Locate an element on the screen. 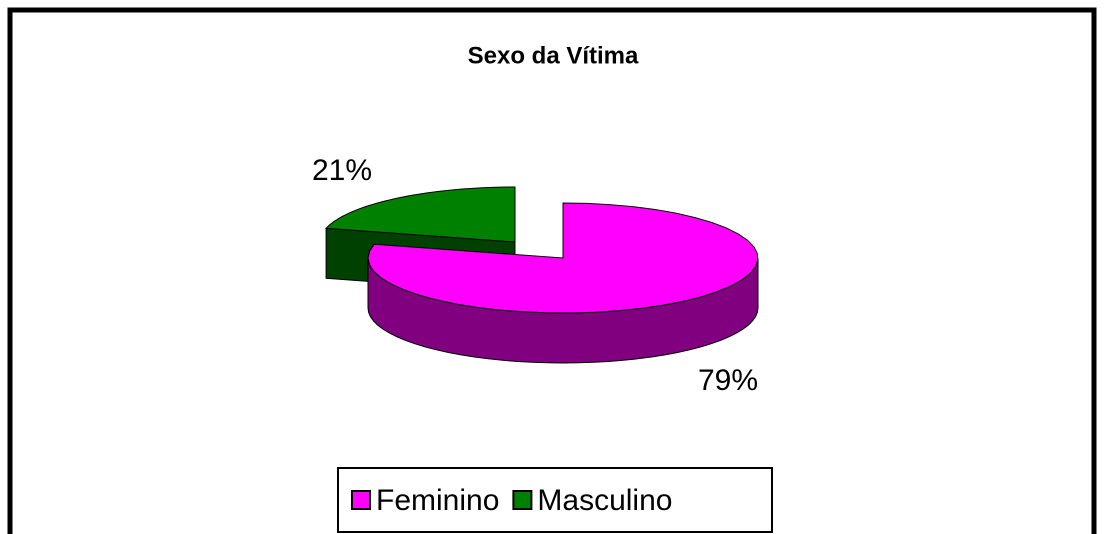  chart-title: Sexo da Vítima is located at coordinates (553, 55).